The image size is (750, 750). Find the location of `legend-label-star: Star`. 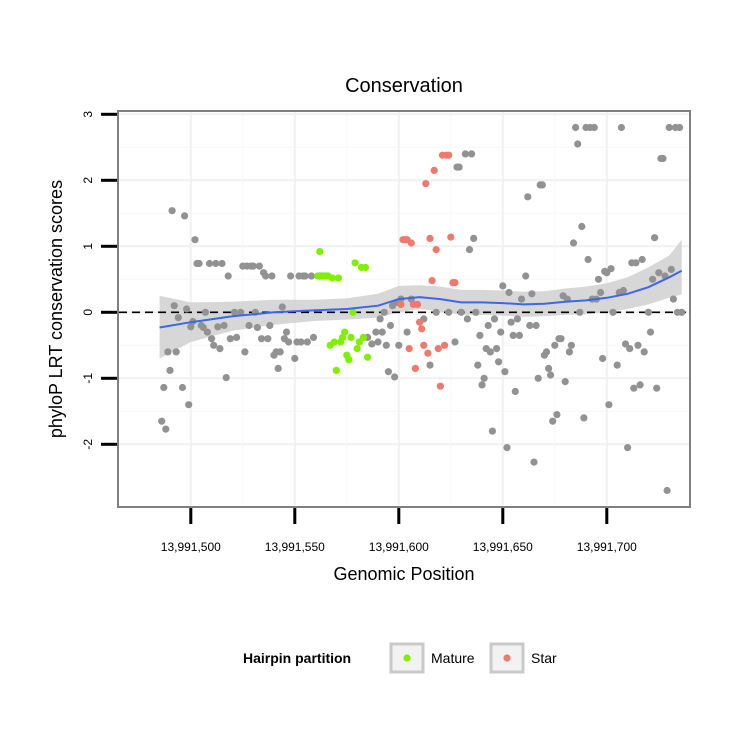

legend-label-star: Star is located at coordinates (544, 658).